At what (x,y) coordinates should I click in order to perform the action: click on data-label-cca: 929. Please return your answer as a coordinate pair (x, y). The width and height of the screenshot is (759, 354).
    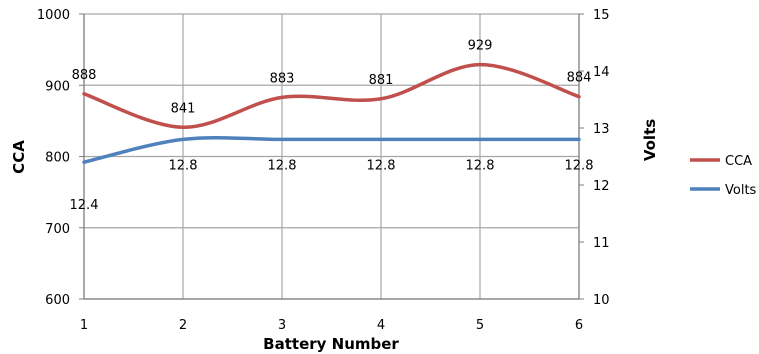
    Looking at the image, I should click on (480, 46).